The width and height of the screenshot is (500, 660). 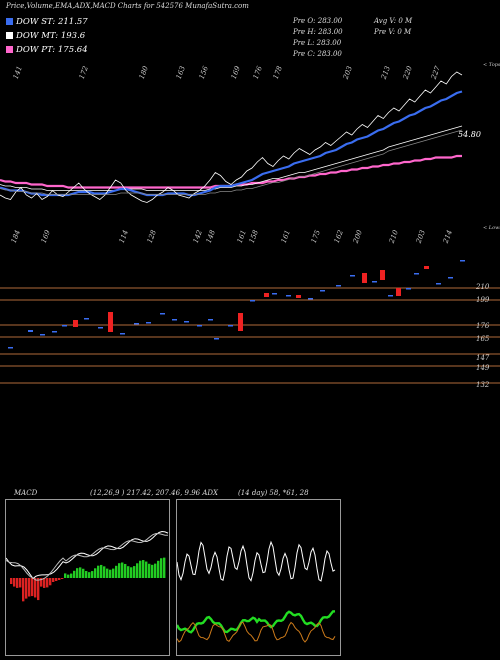 What do you see at coordinates (407, 72) in the screenshot?
I see `top-label: 220` at bounding box center [407, 72].